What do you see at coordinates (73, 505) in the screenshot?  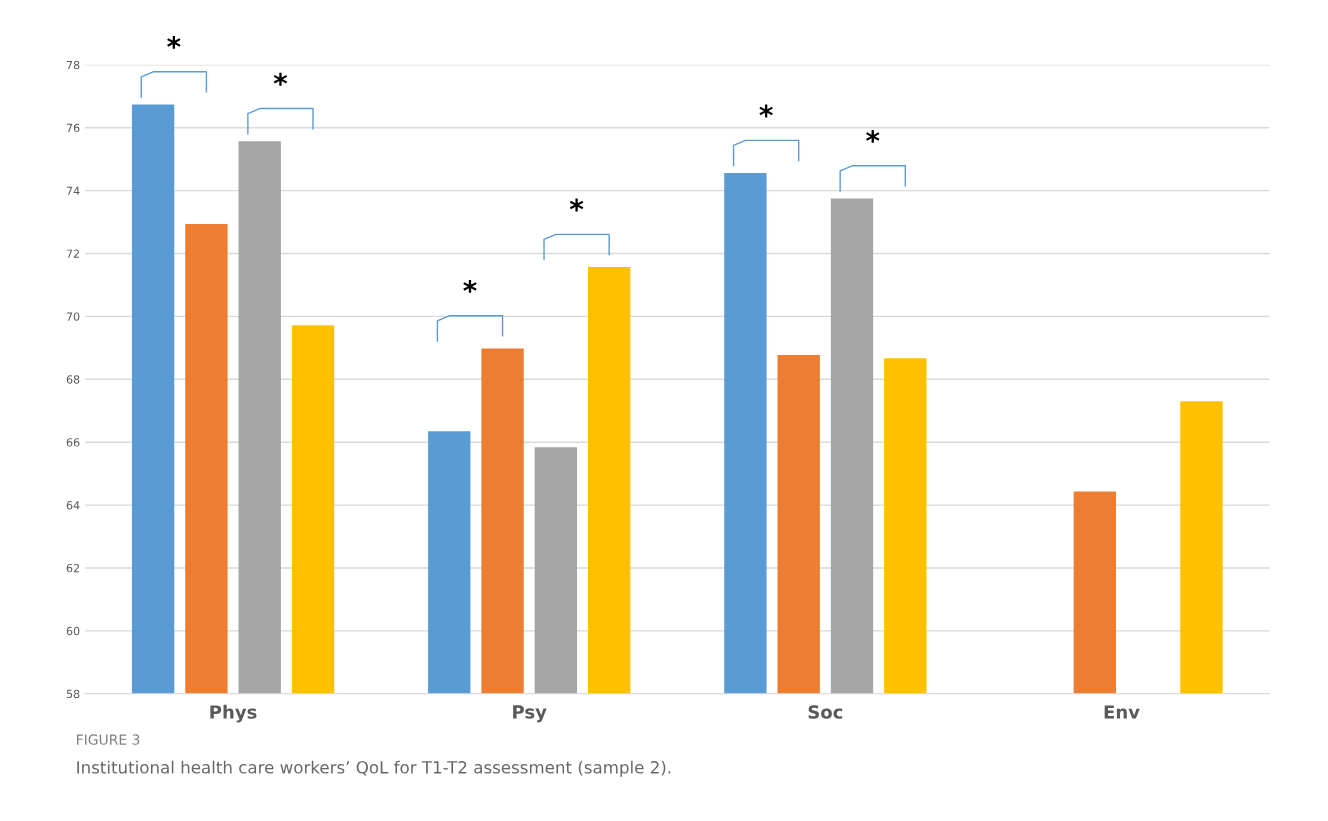 I see `y-tick-label: 64` at bounding box center [73, 505].